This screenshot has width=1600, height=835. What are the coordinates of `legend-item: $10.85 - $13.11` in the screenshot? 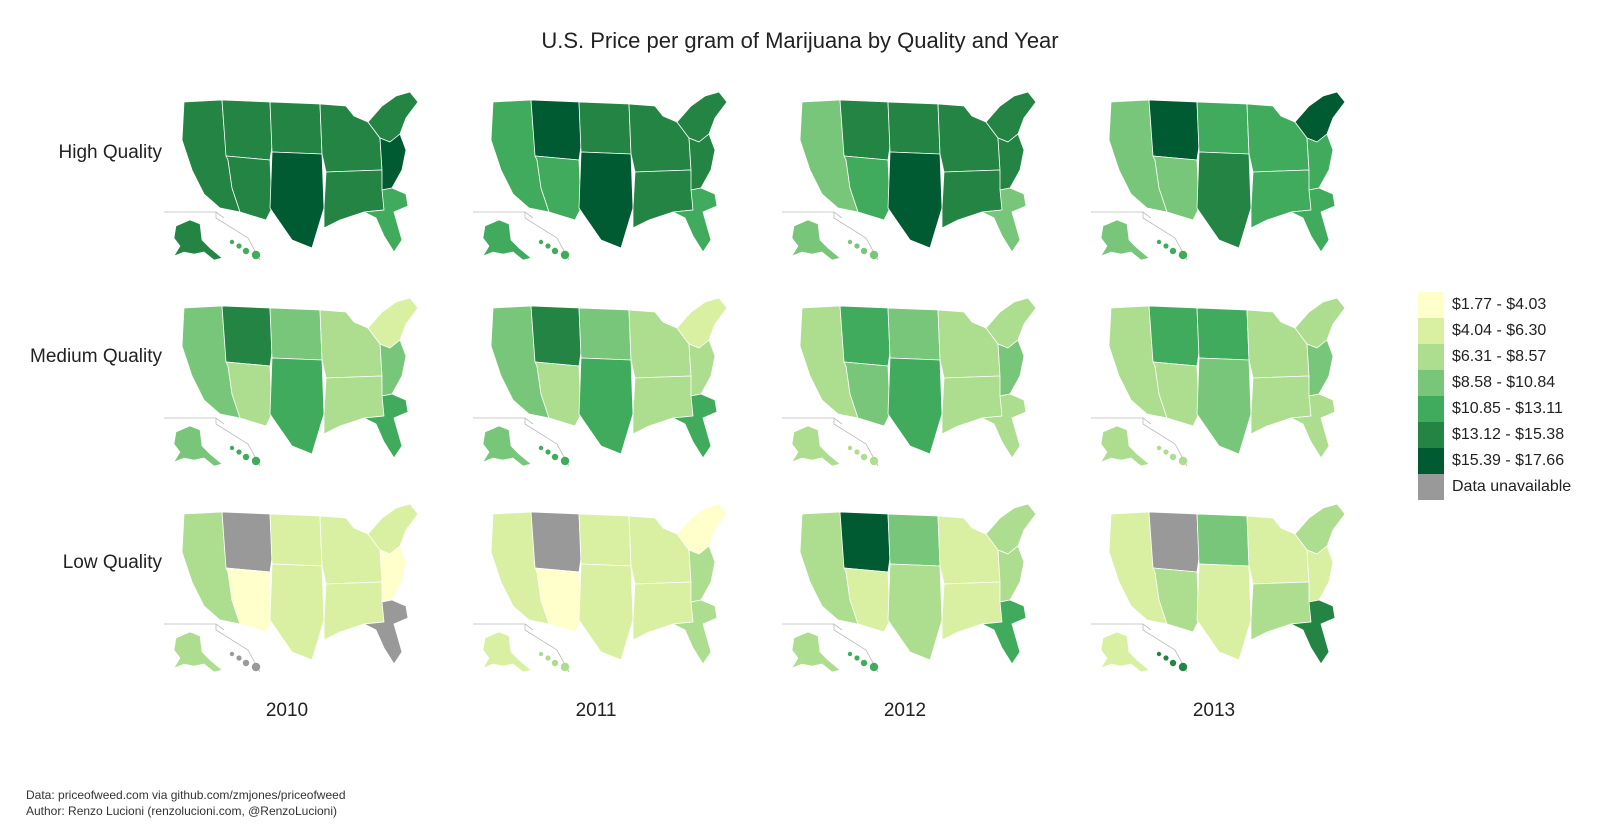 It's located at (1494, 409).